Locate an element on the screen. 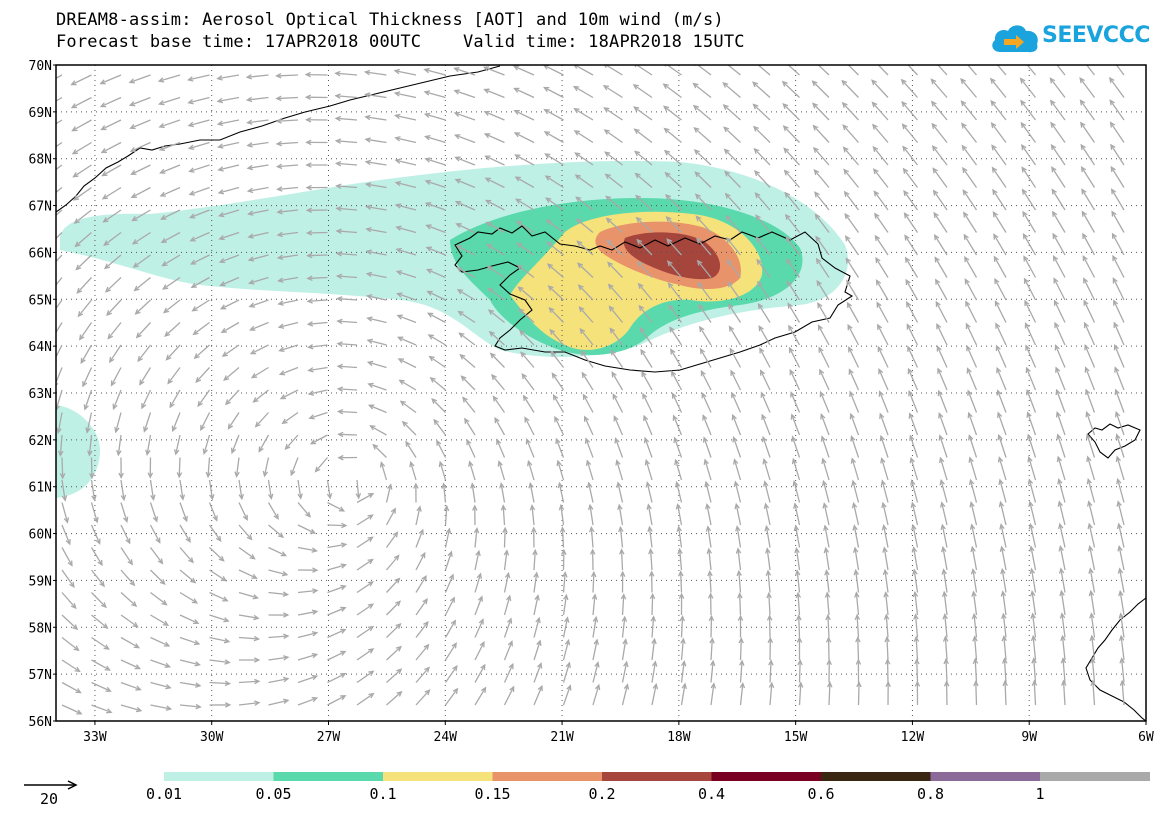 The image size is (1175, 820). longitude-label: 33W is located at coordinates (95, 737).